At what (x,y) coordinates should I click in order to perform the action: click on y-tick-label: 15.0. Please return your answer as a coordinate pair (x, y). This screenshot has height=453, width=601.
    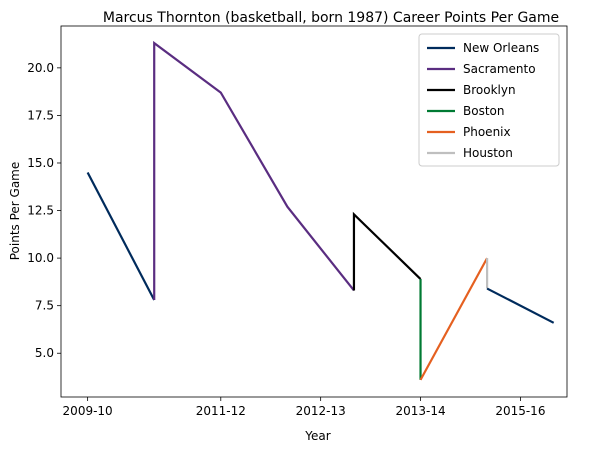
    Looking at the image, I should click on (40, 163).